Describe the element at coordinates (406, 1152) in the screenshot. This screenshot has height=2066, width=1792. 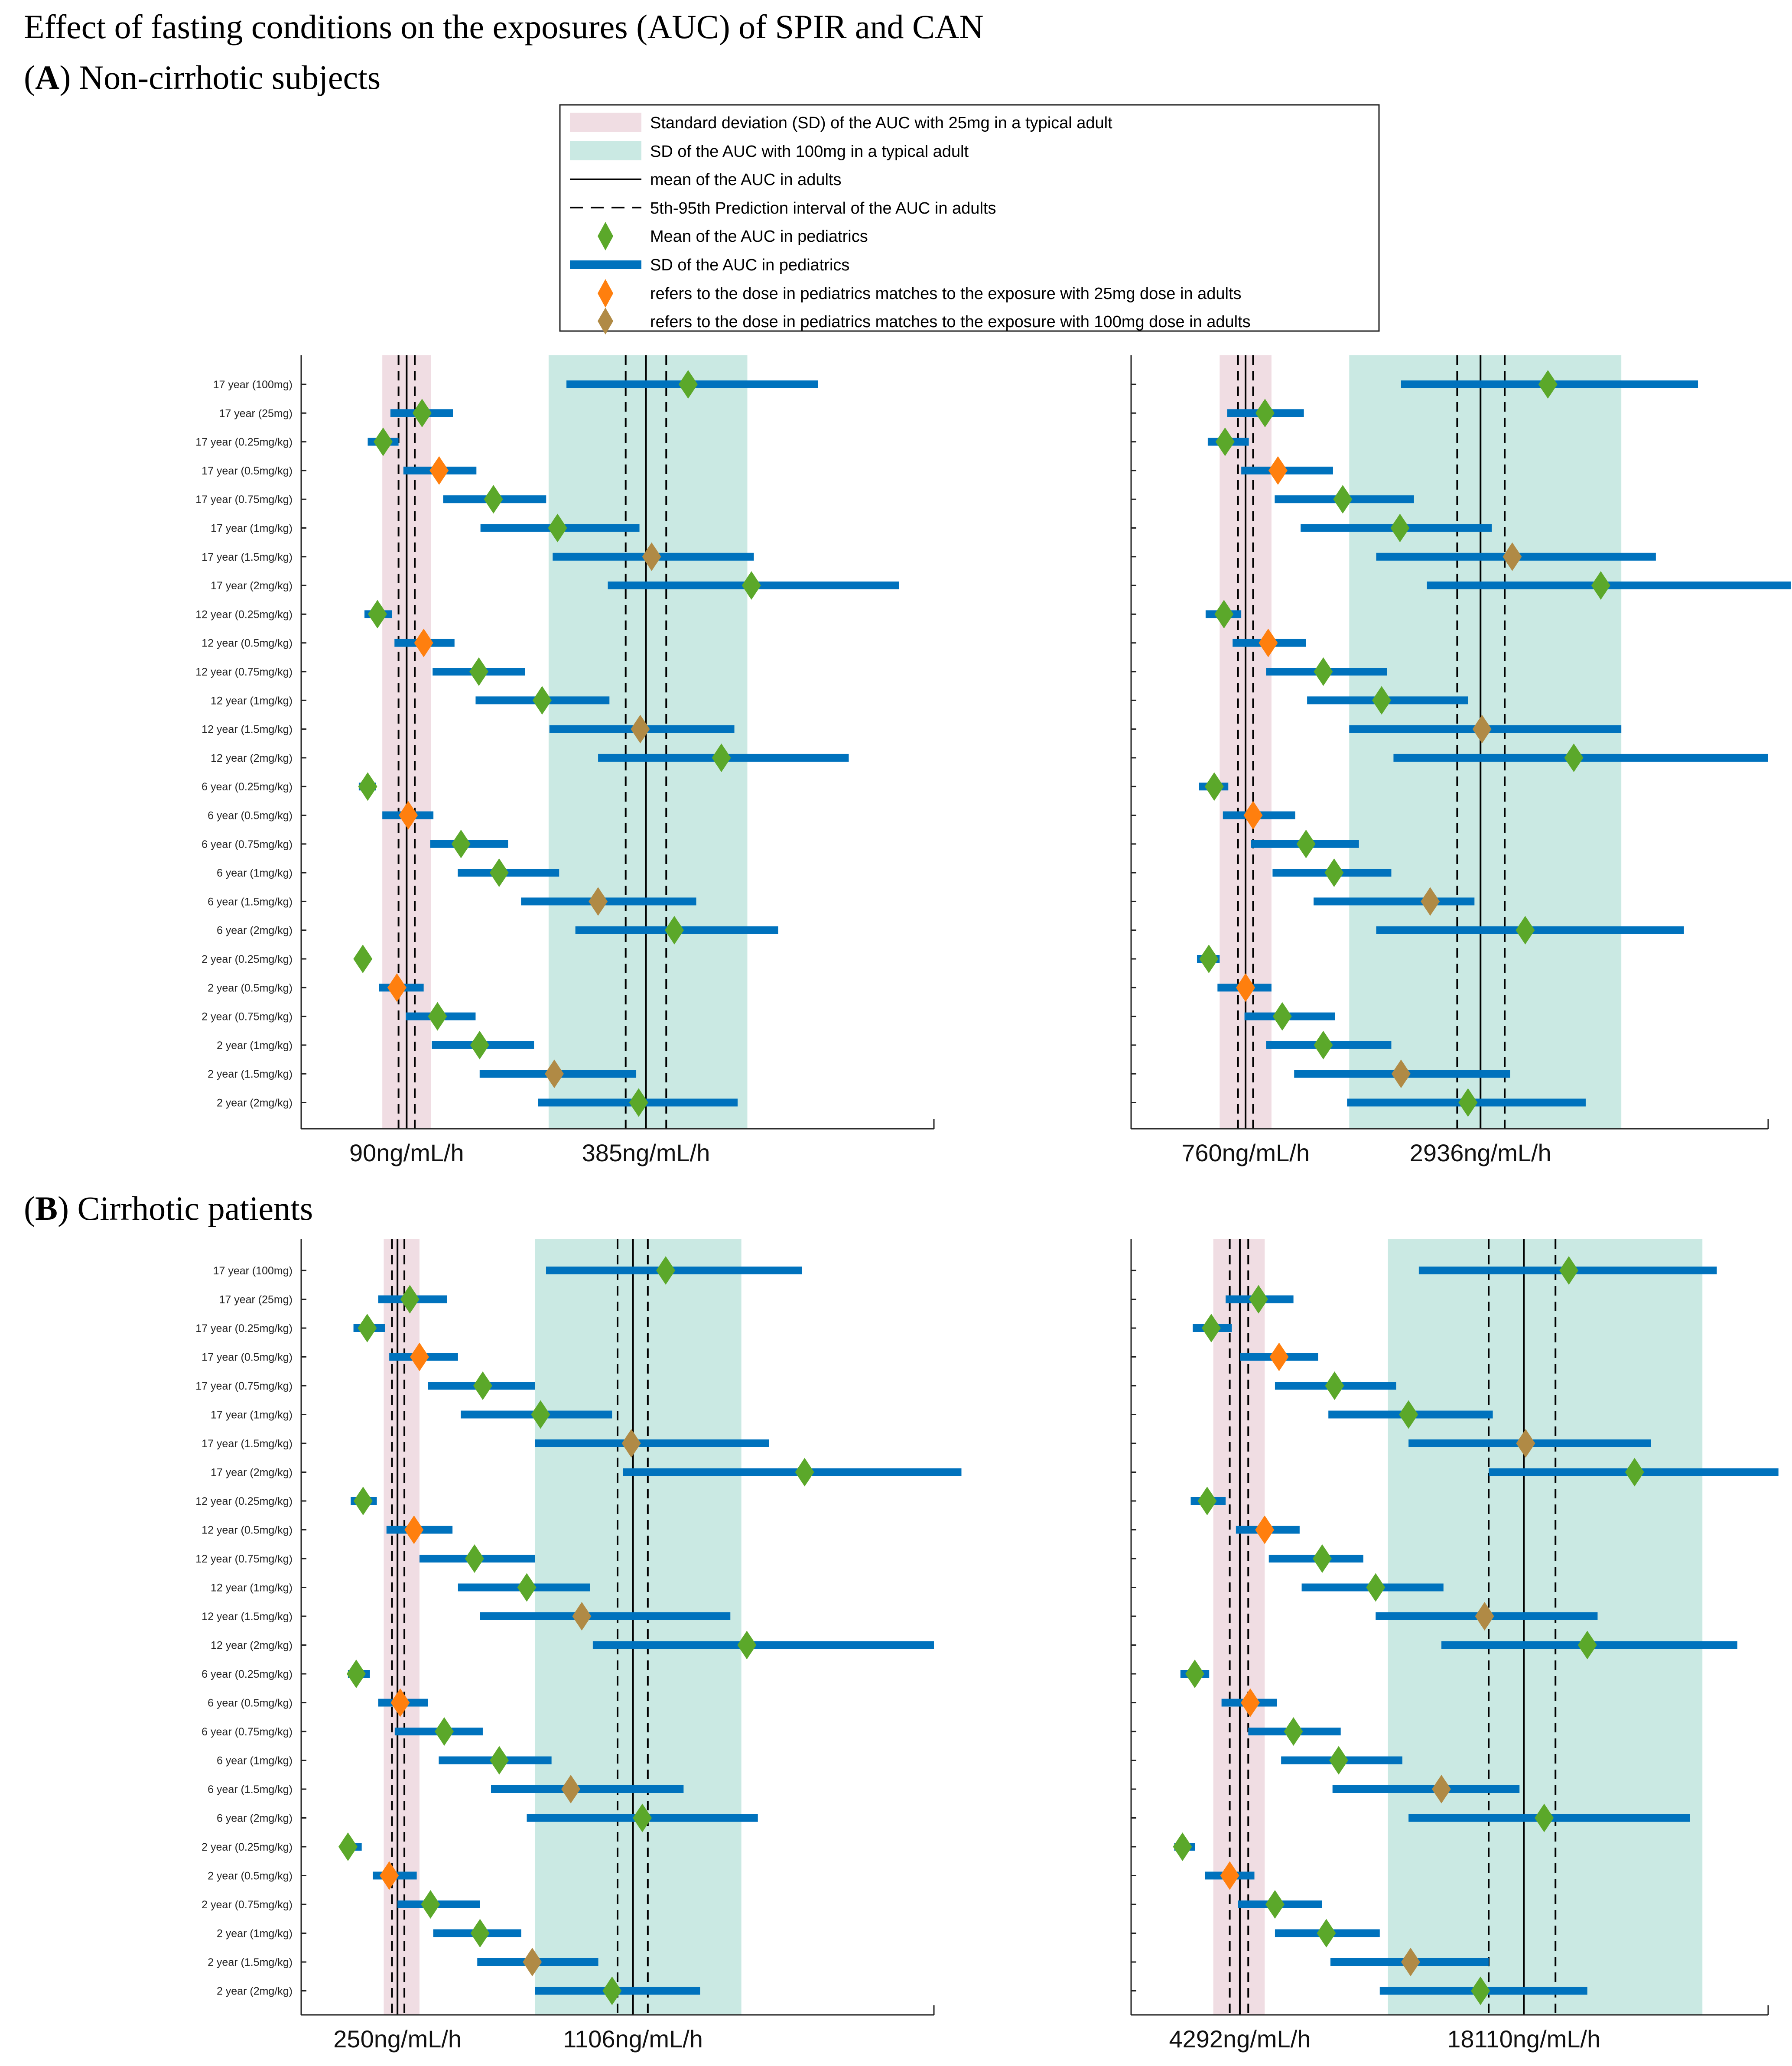
I see `x-tick-label: 90ng/mL/h` at that location.